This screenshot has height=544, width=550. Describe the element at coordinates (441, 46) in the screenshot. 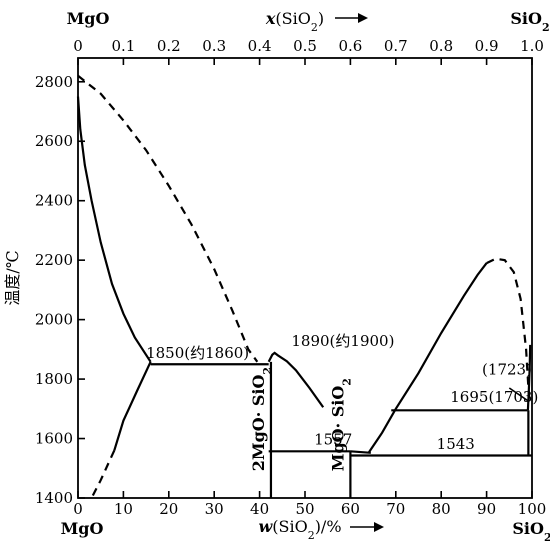

I see `top-tick-label: 0.8` at that location.